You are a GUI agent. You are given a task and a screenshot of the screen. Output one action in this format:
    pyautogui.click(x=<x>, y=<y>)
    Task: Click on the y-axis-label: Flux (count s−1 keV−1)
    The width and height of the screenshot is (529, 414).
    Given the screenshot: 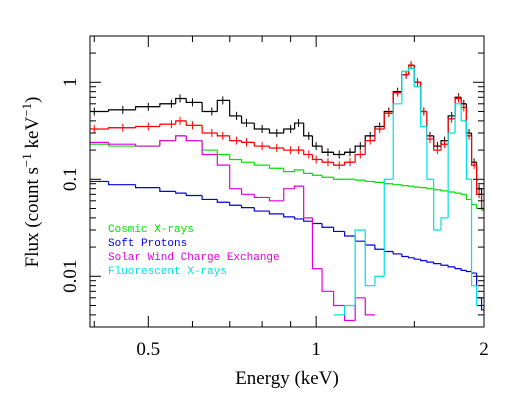 What is the action you would take?
    pyautogui.click(x=31, y=182)
    